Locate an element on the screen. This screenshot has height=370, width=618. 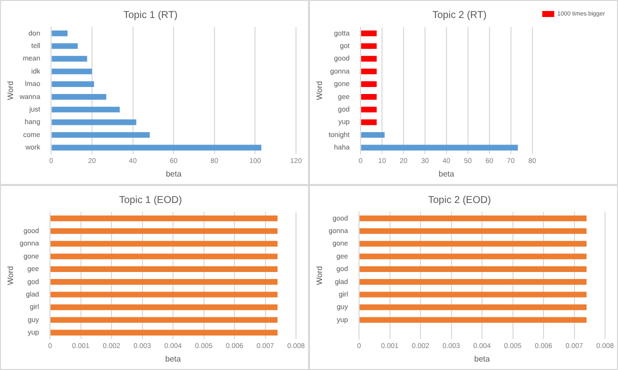
chart-title: Topic 1 (RT) is located at coordinates (150, 15).